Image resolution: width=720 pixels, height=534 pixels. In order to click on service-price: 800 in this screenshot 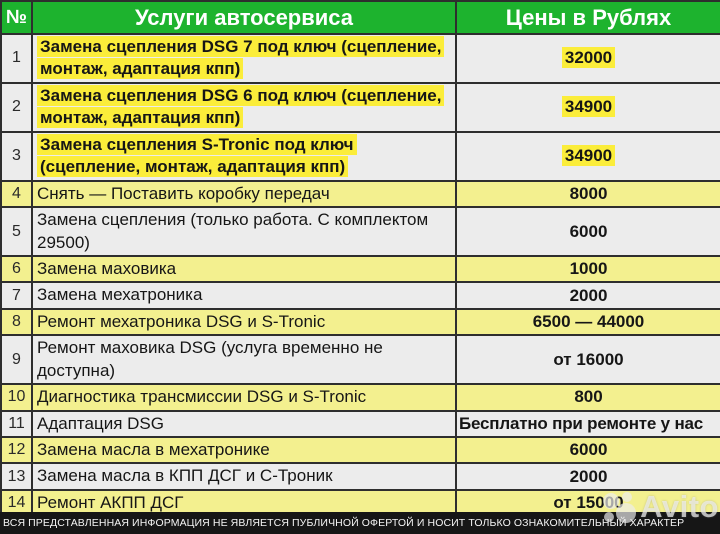, I will do `click(587, 397)`.